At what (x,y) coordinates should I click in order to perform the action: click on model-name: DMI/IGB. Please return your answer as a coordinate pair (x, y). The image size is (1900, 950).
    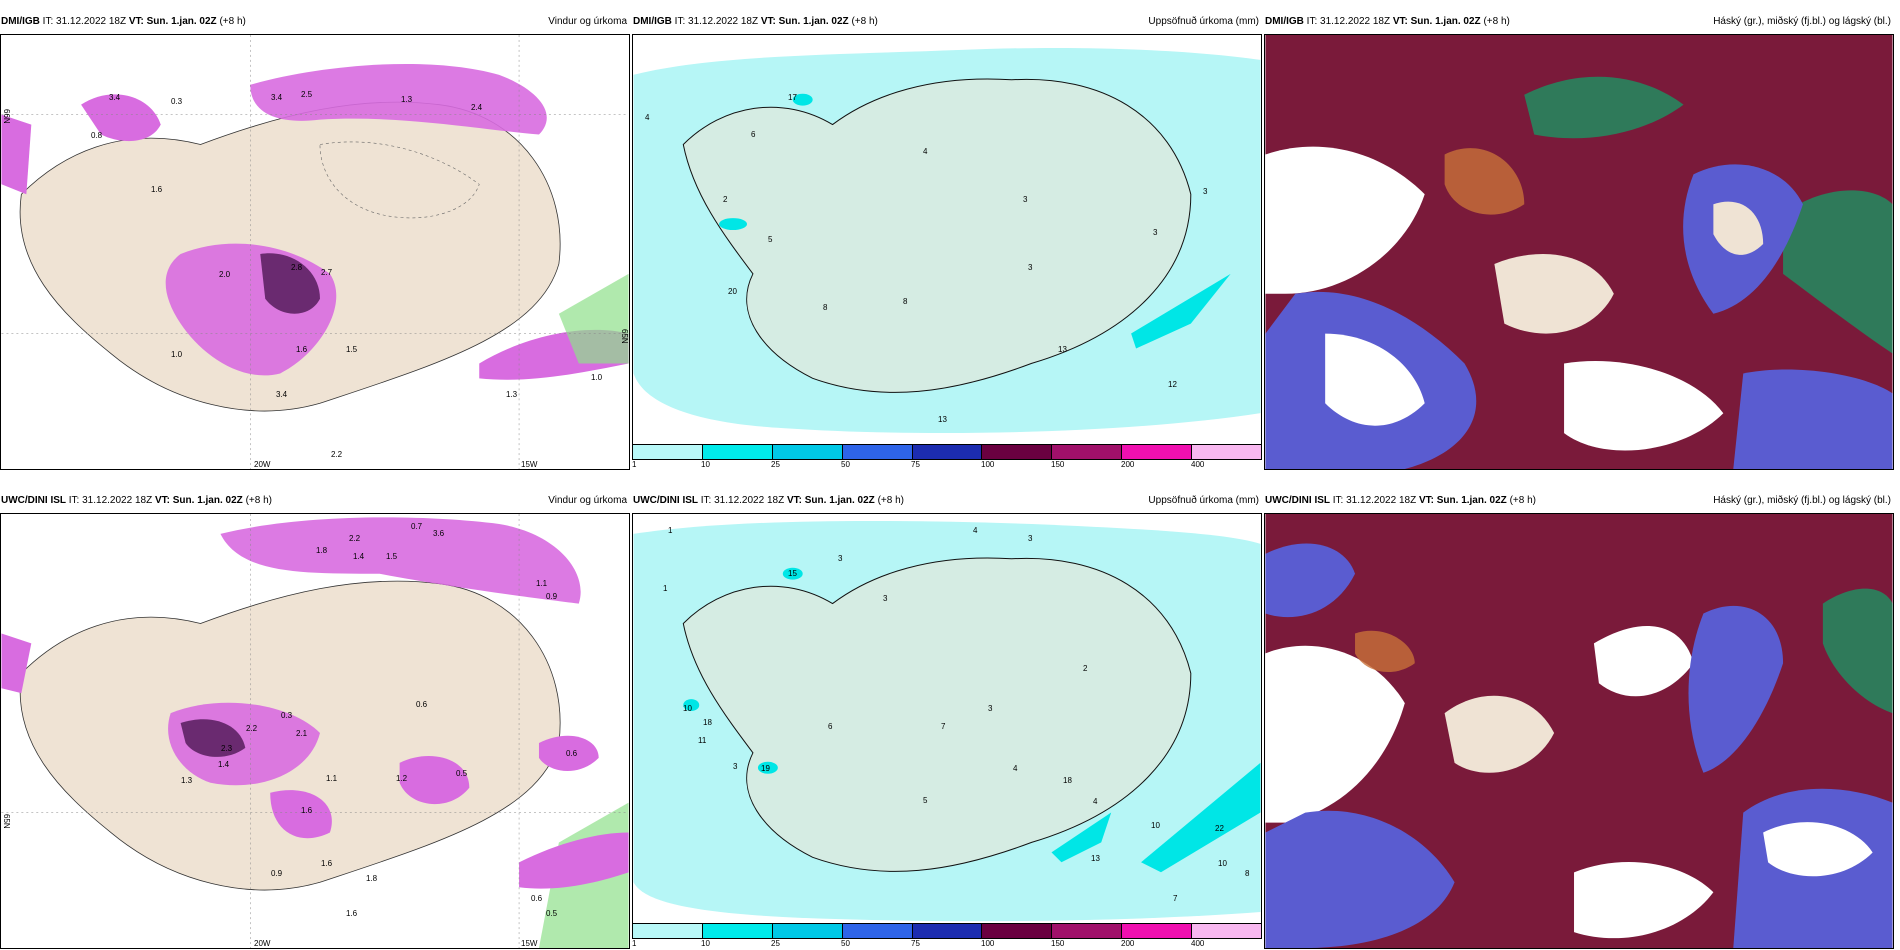
    Looking at the image, I should click on (652, 21).